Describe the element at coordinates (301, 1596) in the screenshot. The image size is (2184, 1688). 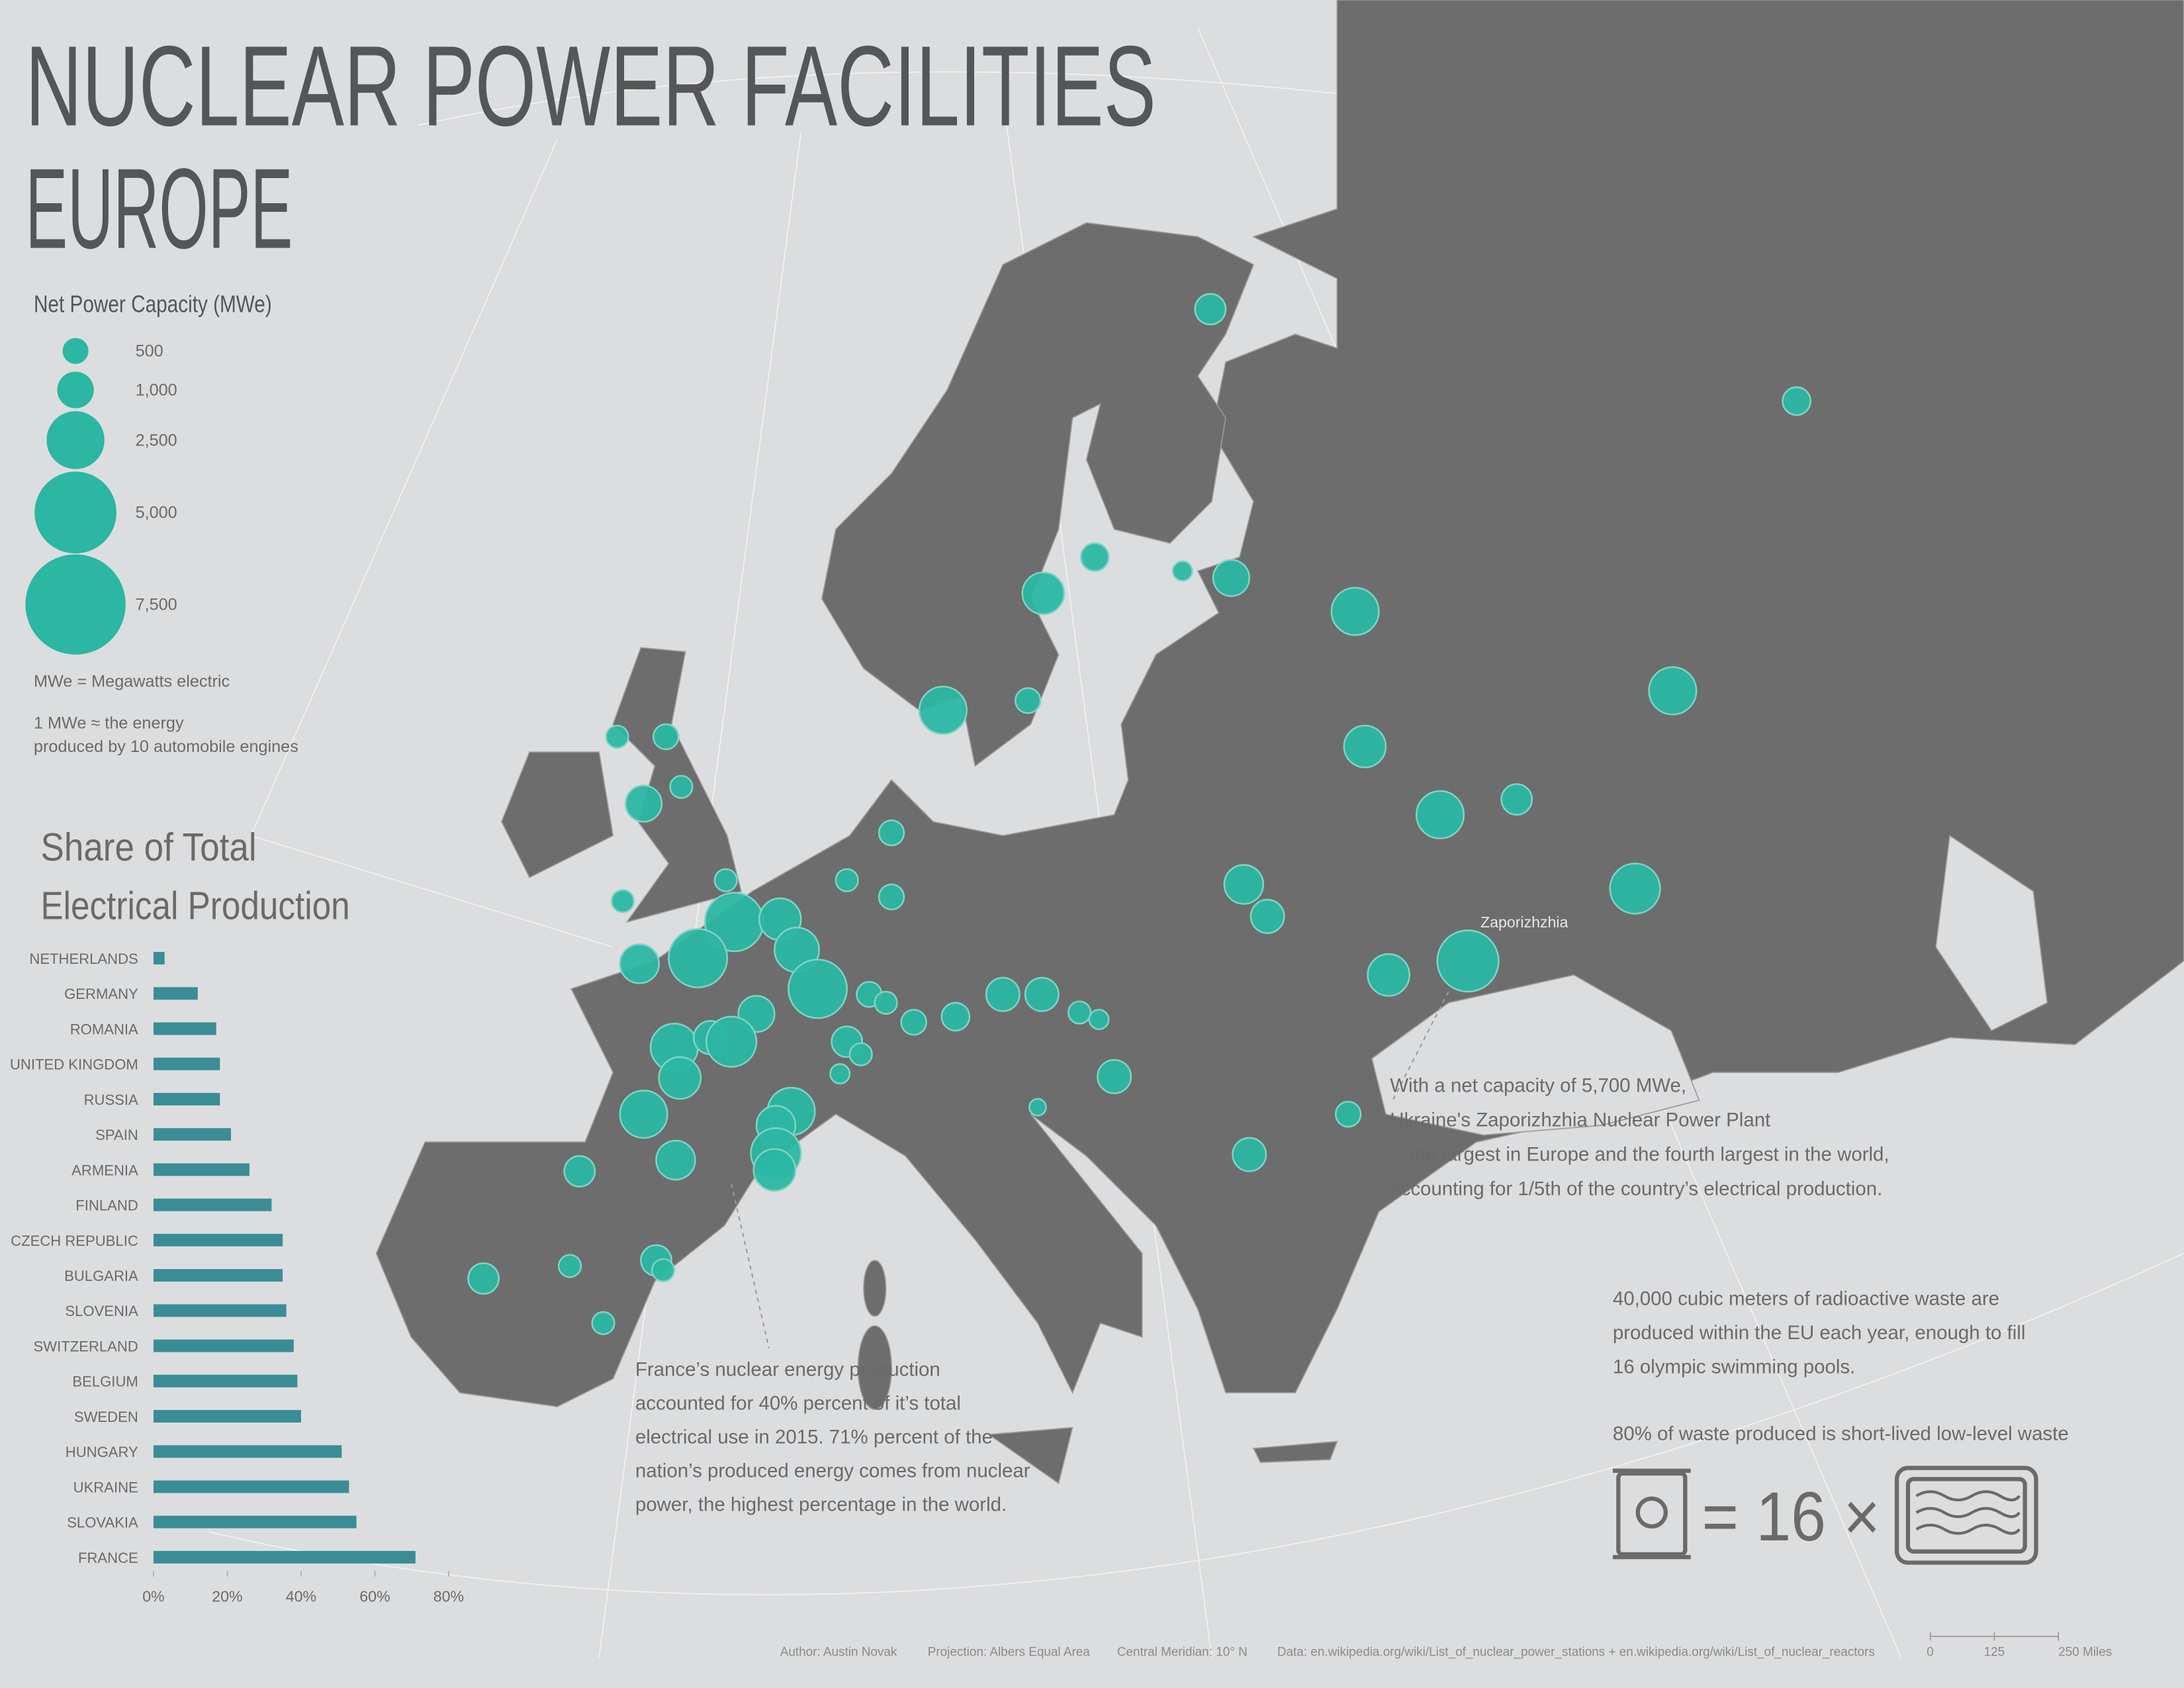
I see `x-tick-label: 40%` at that location.